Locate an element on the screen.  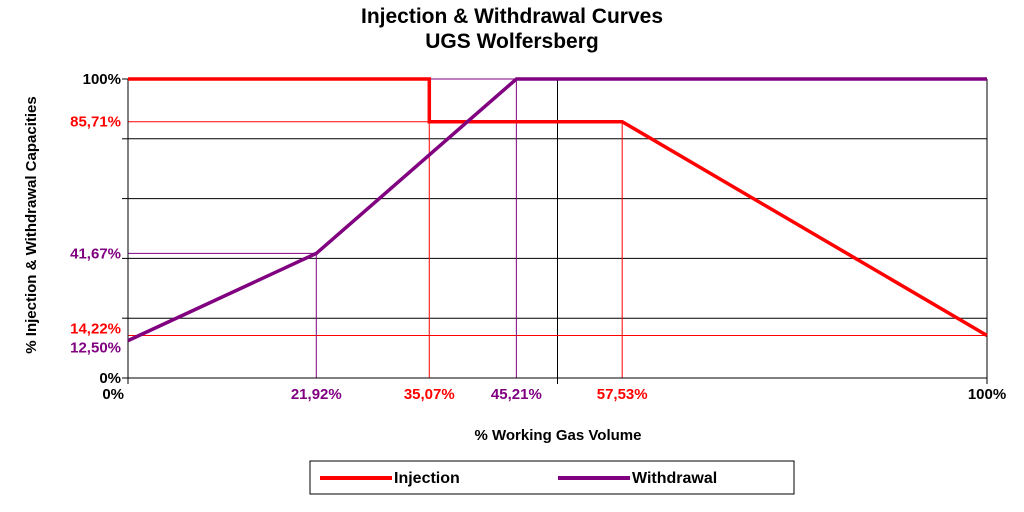
x-tick-label-3: 45,21% is located at coordinates (516, 394).